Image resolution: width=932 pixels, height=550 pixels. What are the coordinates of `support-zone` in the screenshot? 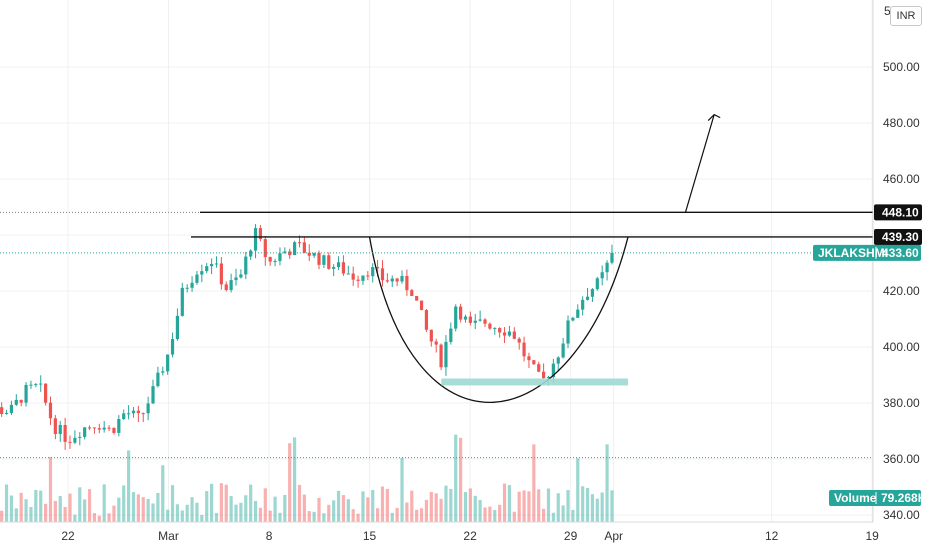 It's located at (535, 382).